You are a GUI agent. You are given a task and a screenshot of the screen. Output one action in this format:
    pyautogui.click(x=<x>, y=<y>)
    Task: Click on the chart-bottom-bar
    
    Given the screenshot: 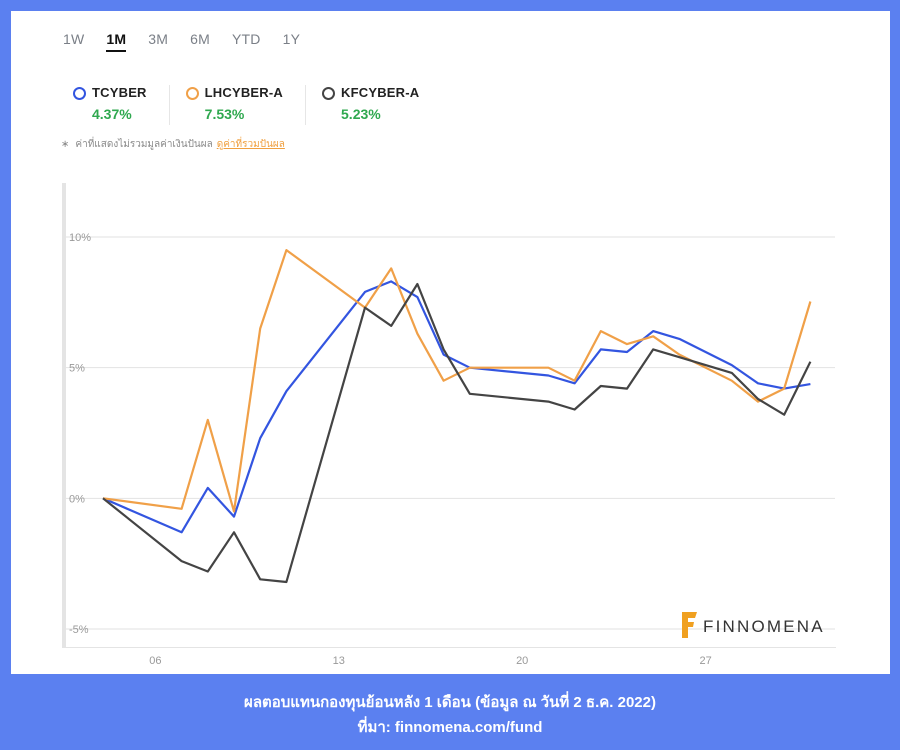 What is the action you would take?
    pyautogui.click(x=451, y=647)
    